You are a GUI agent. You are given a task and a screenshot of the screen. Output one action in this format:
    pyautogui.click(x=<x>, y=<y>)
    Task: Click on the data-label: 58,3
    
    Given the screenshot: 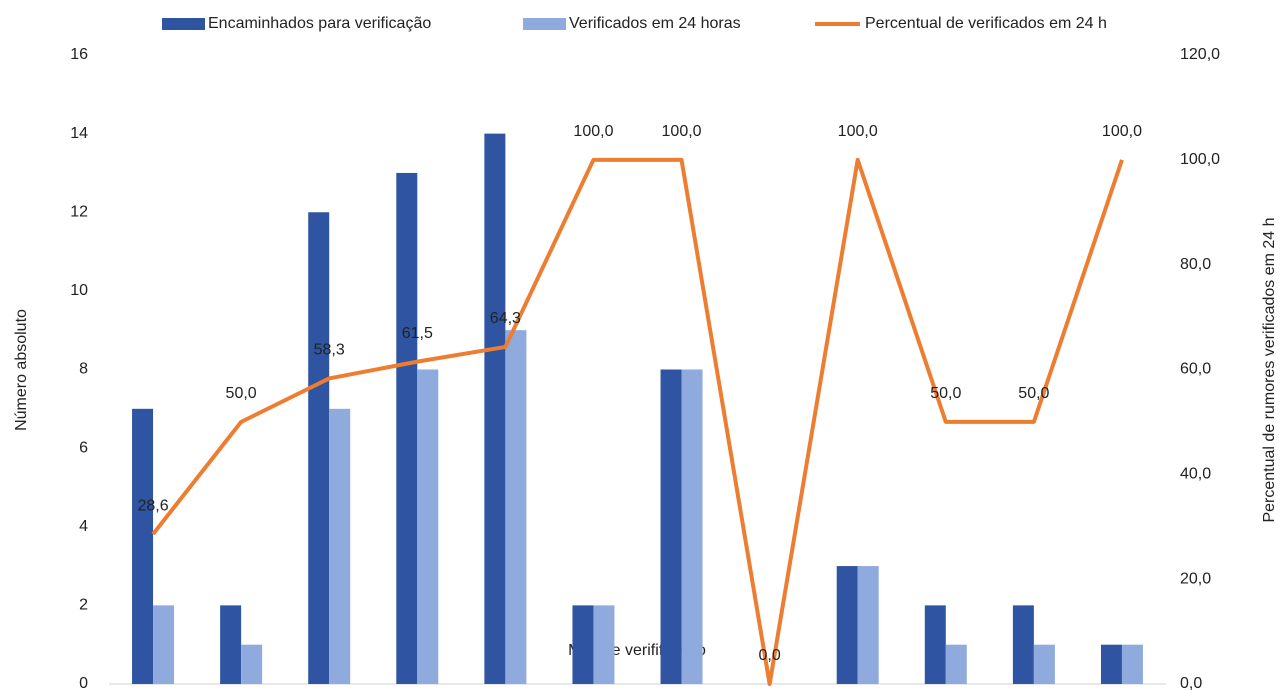 What is the action you would take?
    pyautogui.click(x=329, y=350)
    